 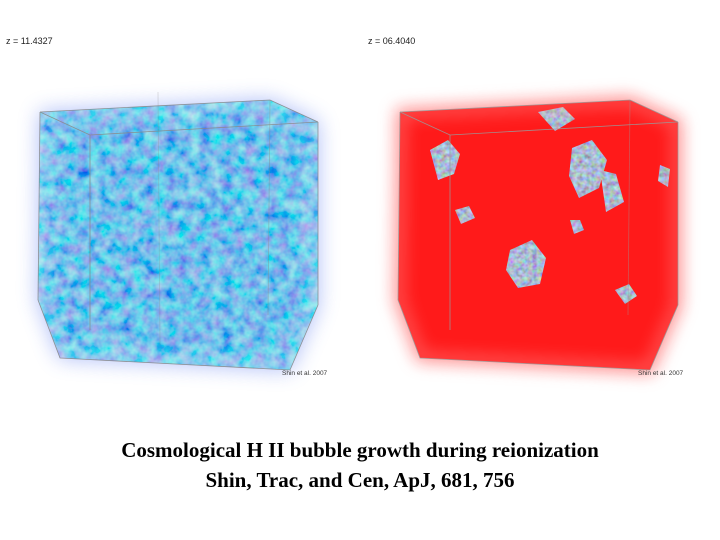 I want to click on redshift-label-left: z = 11.4327, so click(x=29, y=41).